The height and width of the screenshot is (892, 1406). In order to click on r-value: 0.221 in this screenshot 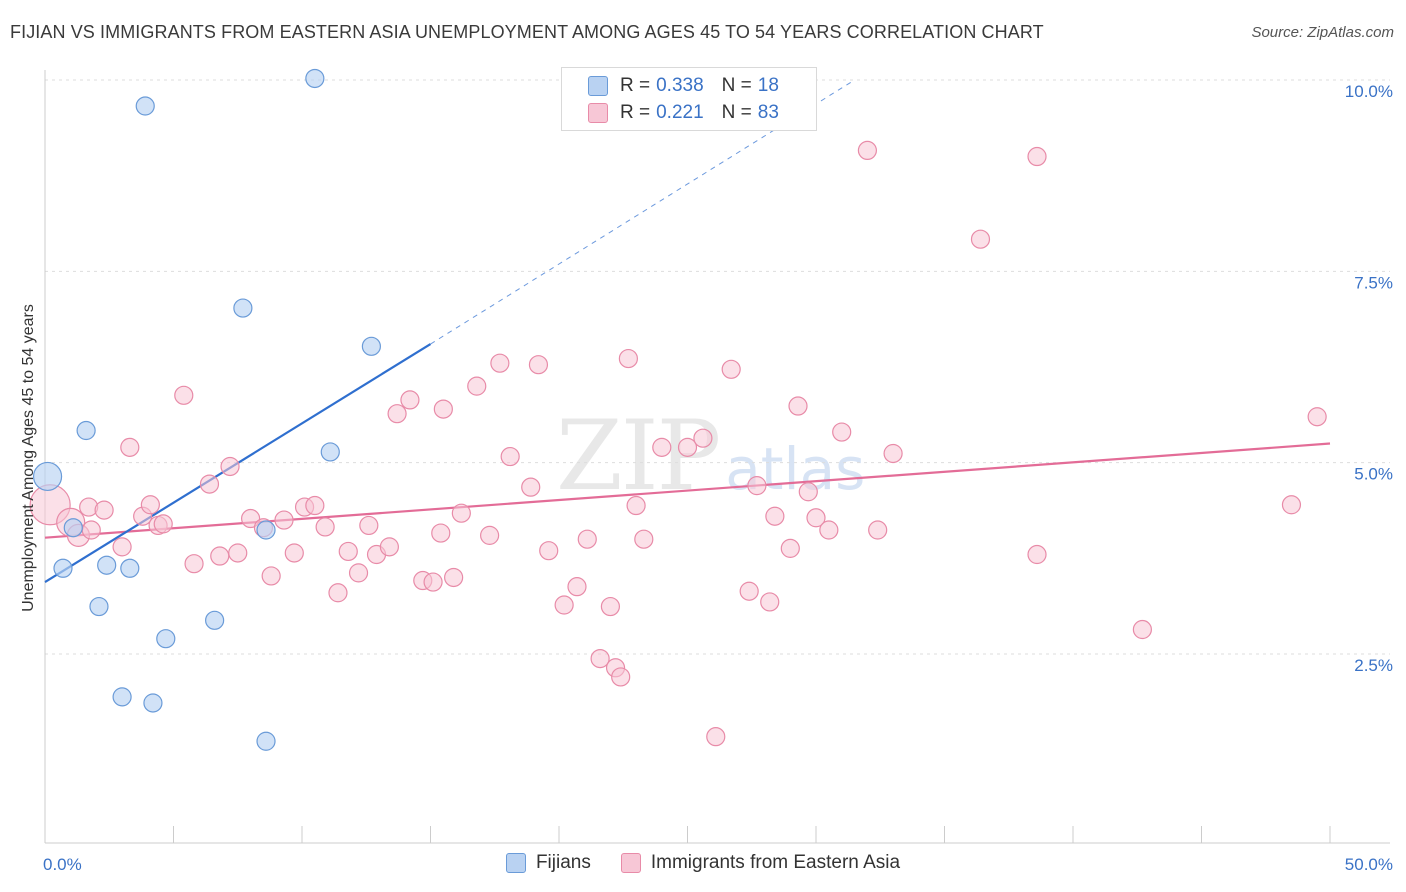, I will do `click(680, 112)`.